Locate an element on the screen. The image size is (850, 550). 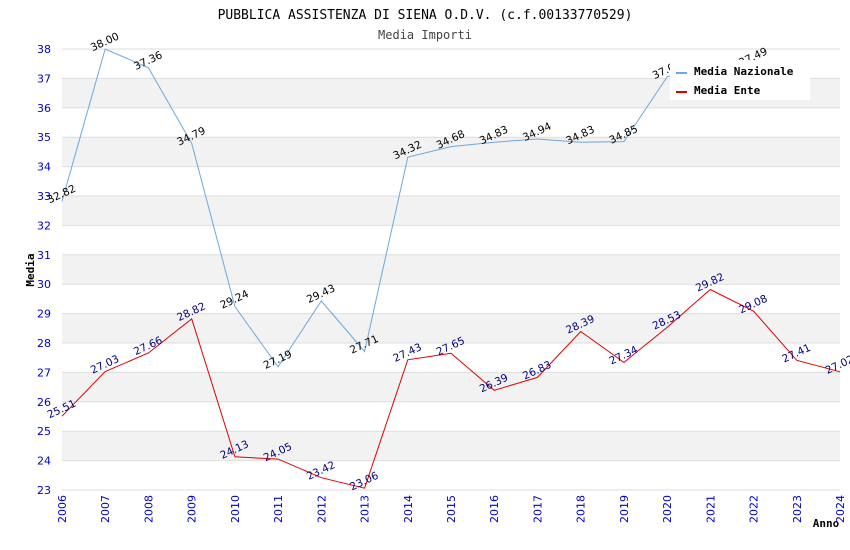
x-tick-label: 2011 is located at coordinates (278, 509).